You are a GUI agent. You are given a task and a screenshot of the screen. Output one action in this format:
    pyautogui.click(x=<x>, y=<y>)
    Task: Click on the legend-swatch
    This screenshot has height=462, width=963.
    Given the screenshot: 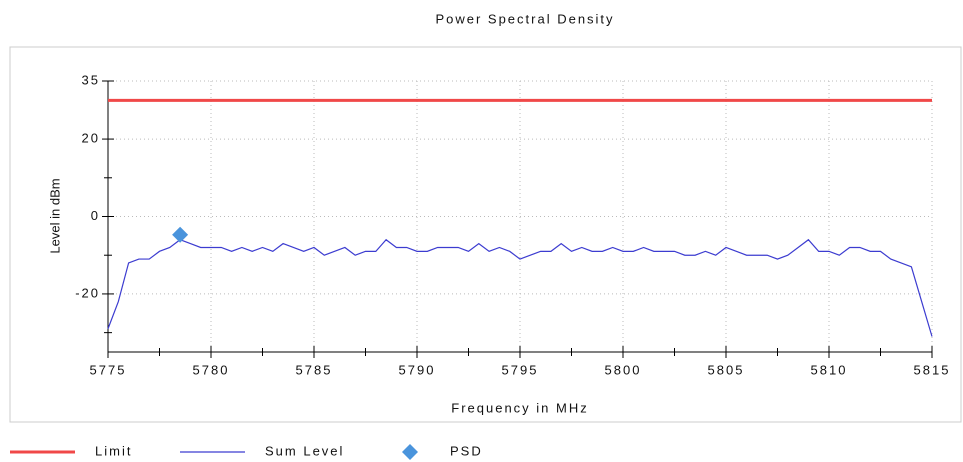 What is the action you would take?
    pyautogui.click(x=410, y=452)
    